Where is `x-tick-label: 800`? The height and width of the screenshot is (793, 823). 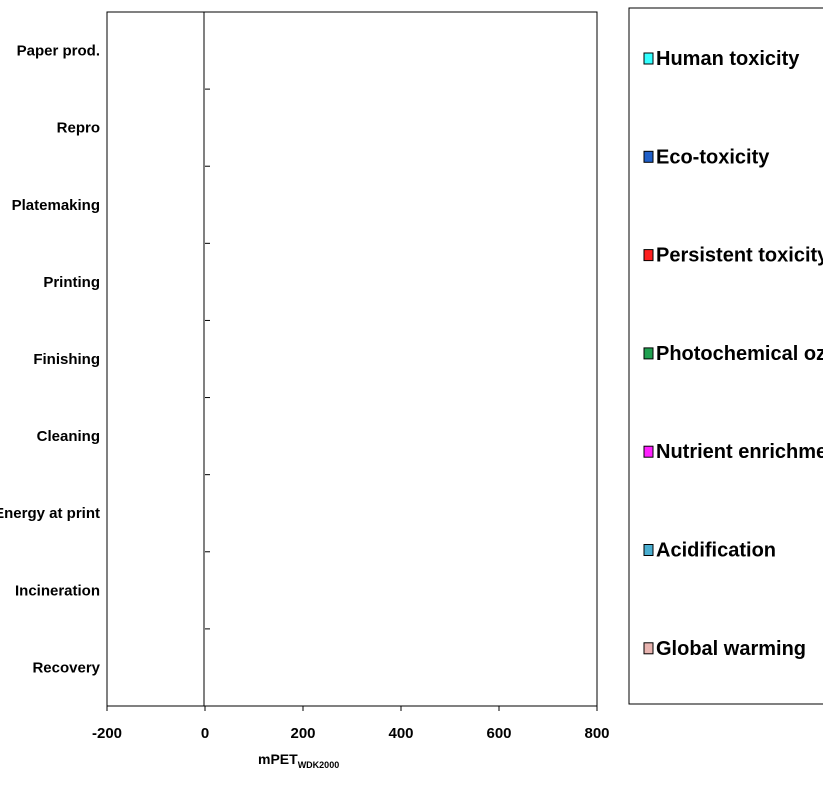
x-tick-label: 800 is located at coordinates (596, 733).